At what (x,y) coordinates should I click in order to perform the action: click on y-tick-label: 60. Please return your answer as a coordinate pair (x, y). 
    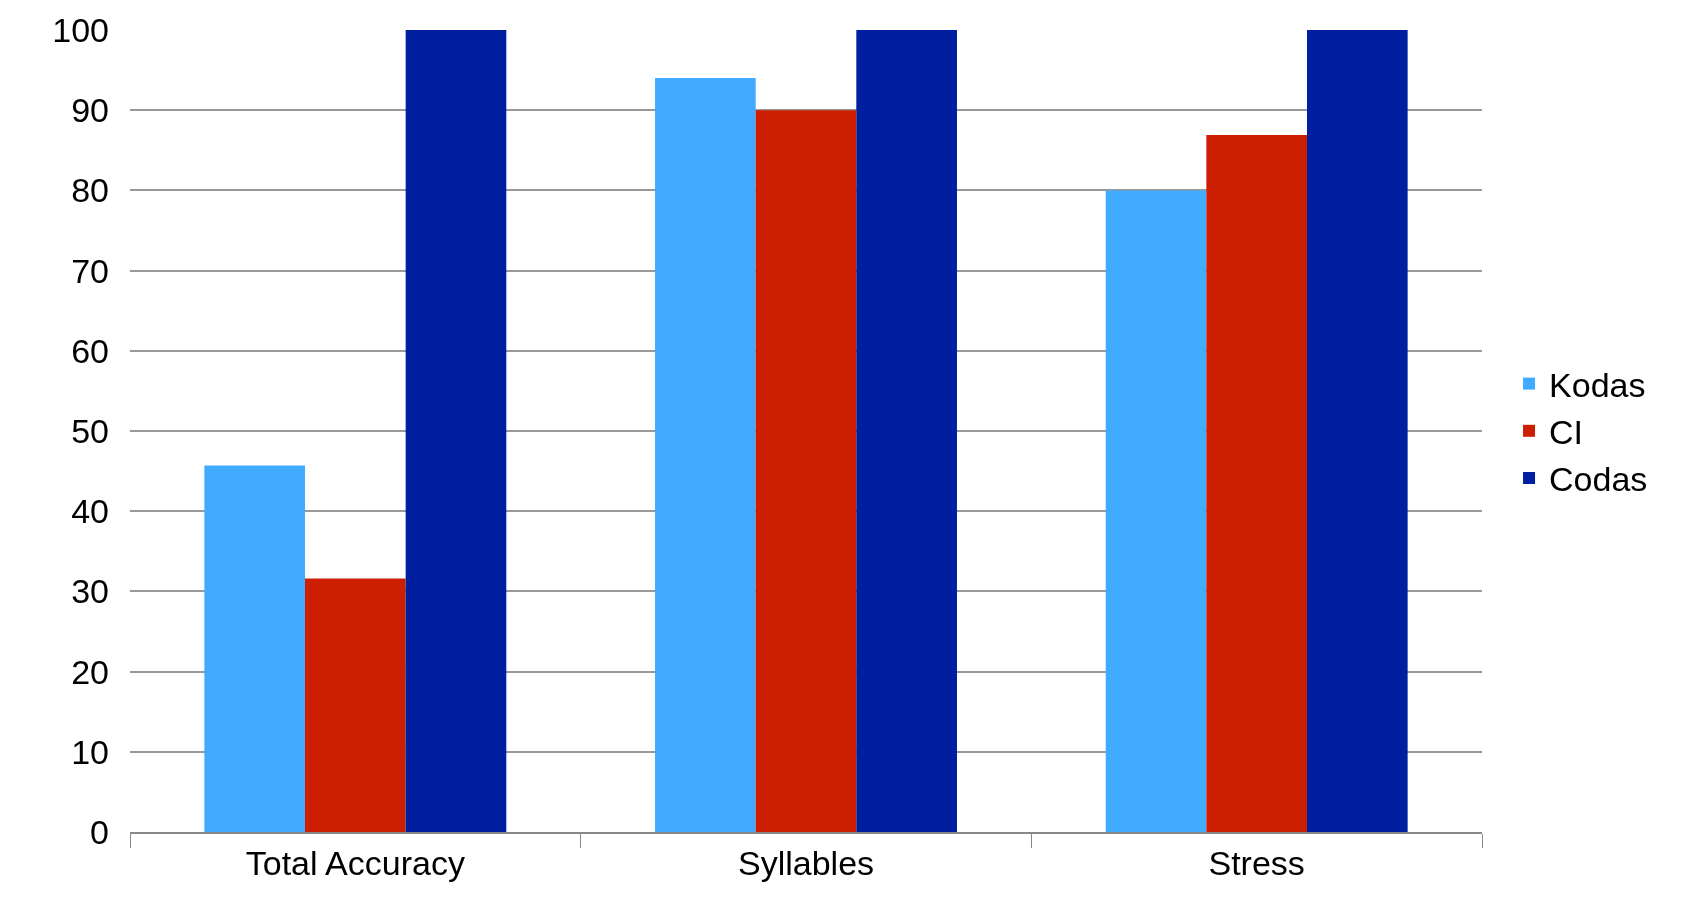
    Looking at the image, I should click on (90, 350).